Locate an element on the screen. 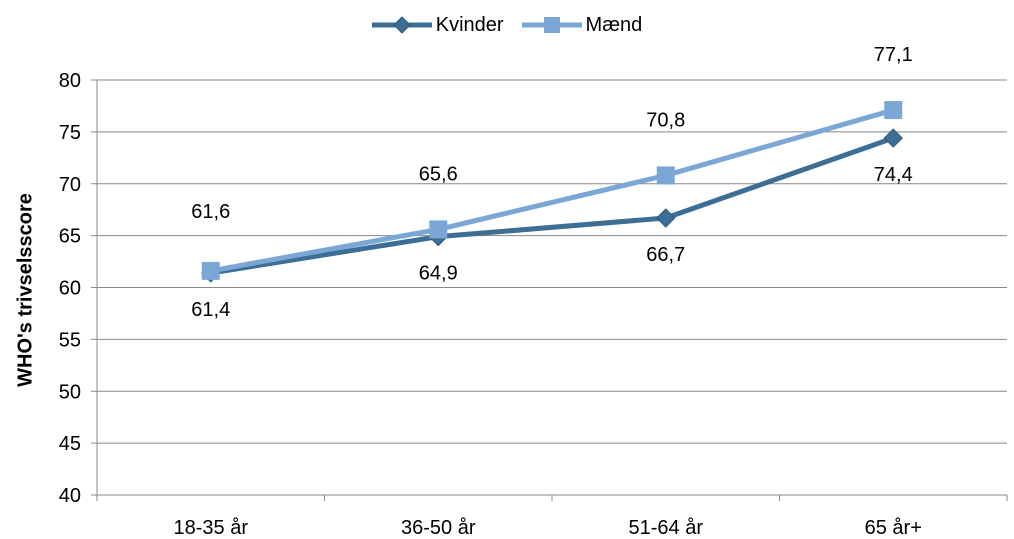  x-tick-label: 18-35 år is located at coordinates (211, 528).